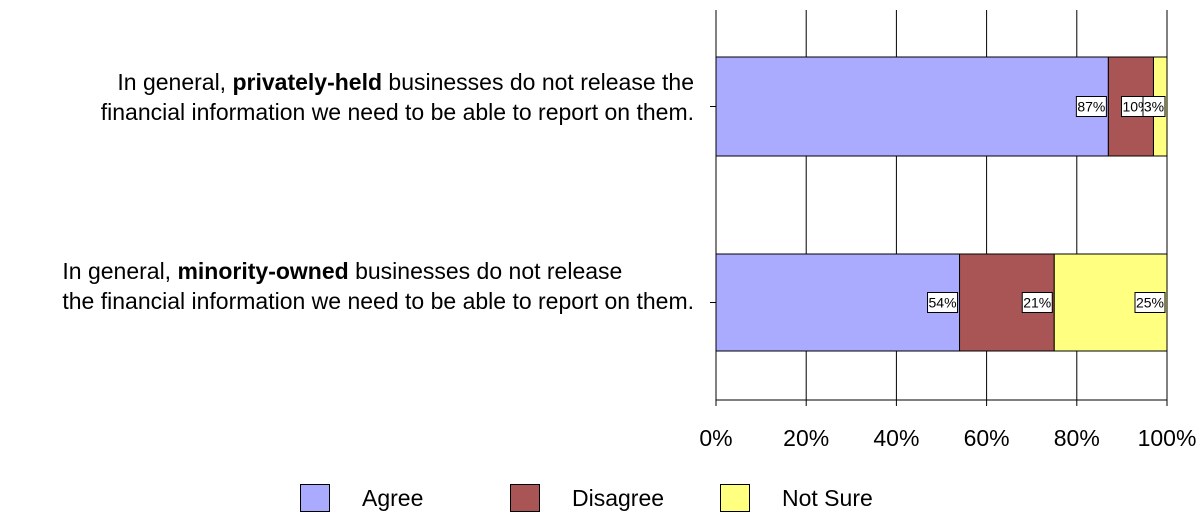 The height and width of the screenshot is (514, 1204). I want to click on category-label-text: businesses do not release the, so click(538, 82).